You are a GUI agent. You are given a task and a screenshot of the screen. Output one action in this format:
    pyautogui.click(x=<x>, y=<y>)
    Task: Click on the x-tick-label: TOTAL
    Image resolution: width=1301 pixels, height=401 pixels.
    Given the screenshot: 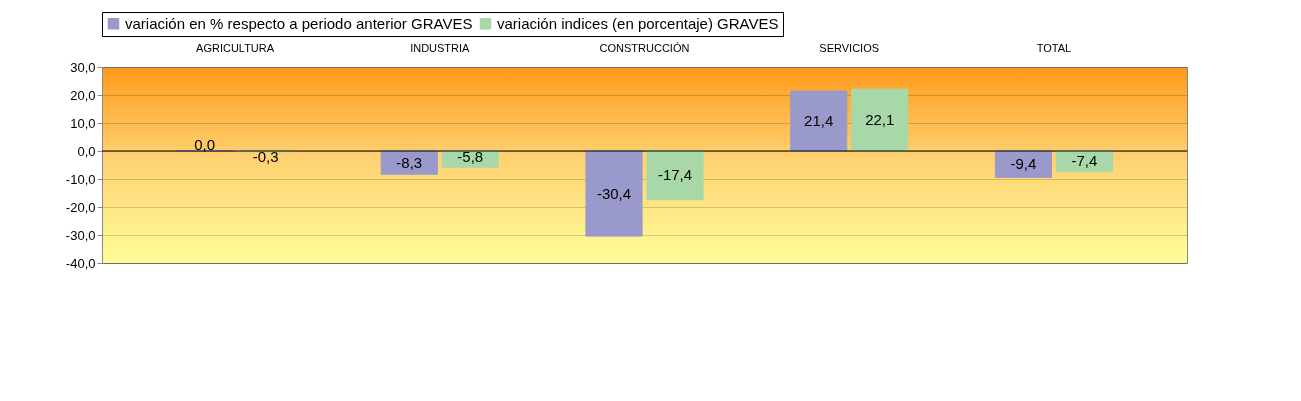 What is the action you would take?
    pyautogui.click(x=1054, y=47)
    